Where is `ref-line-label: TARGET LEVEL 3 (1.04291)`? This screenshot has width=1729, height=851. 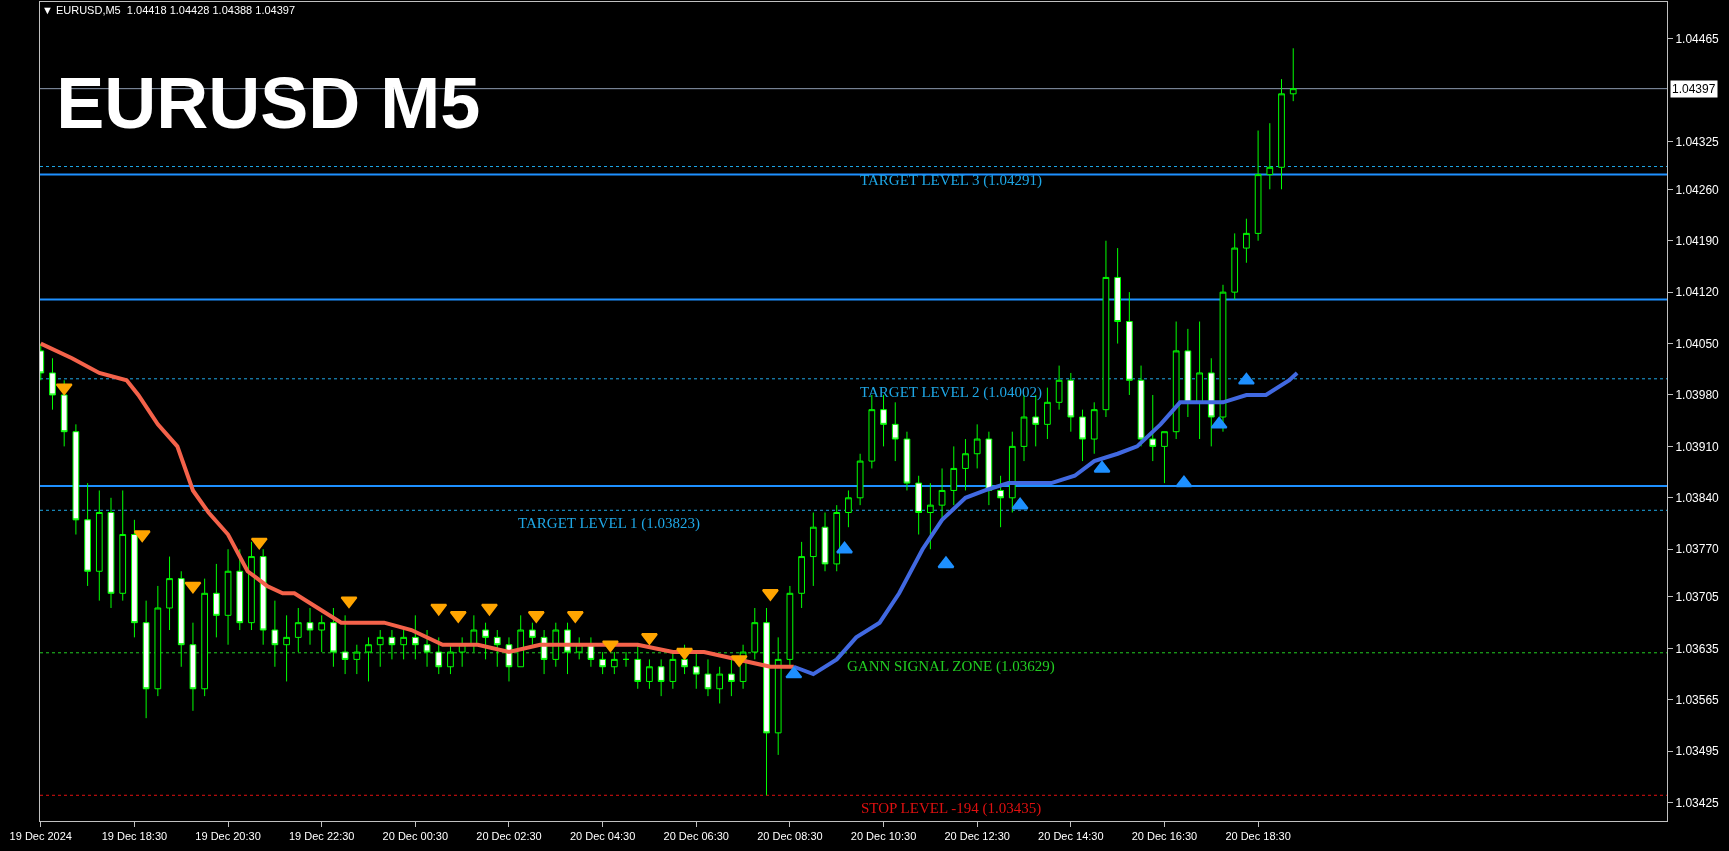 ref-line-label: TARGET LEVEL 3 (1.04291) is located at coordinates (951, 180).